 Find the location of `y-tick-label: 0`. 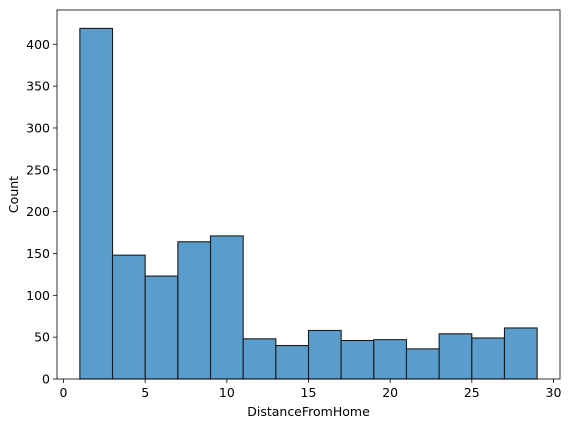

y-tick-label: 0 is located at coordinates (46, 379).